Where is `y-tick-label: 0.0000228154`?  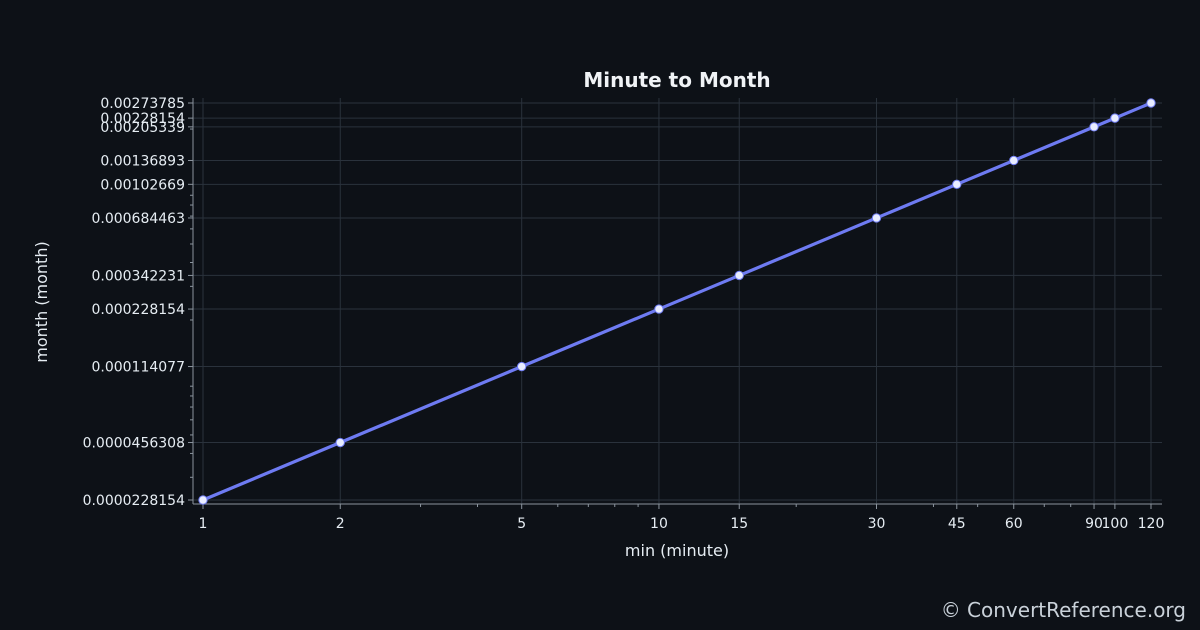
y-tick-label: 0.0000228154 is located at coordinates (134, 501).